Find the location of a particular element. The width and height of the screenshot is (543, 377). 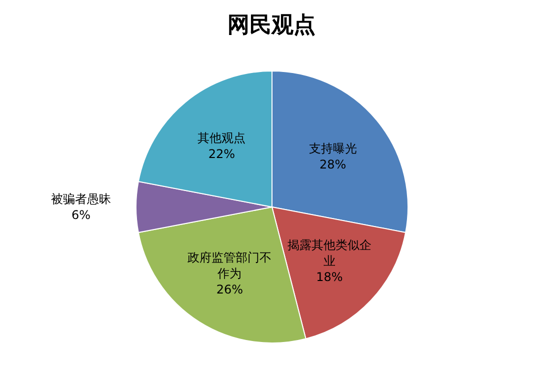

data-label: 28% is located at coordinates (332, 165).